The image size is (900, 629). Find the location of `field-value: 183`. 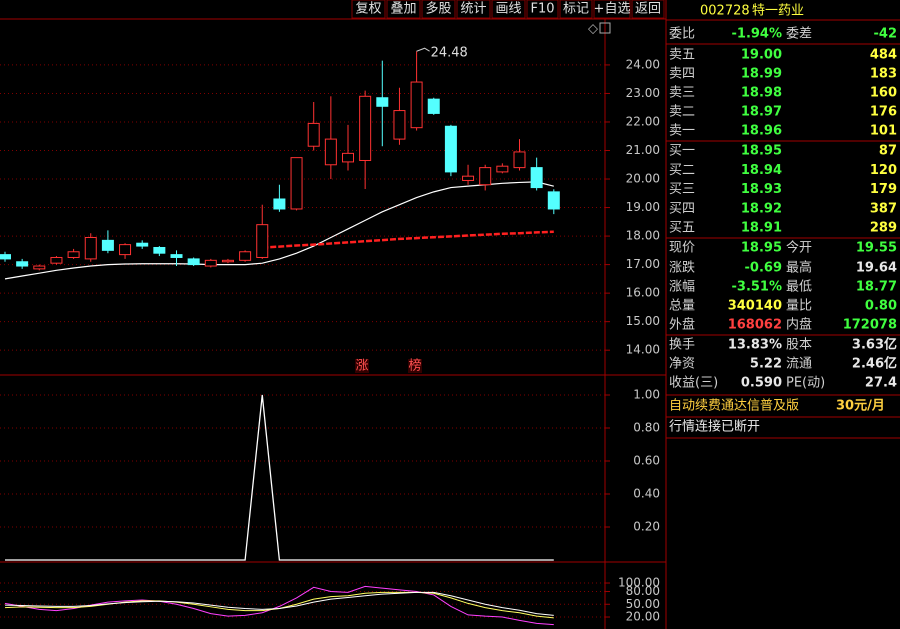

field-value: 183 is located at coordinates (883, 74).